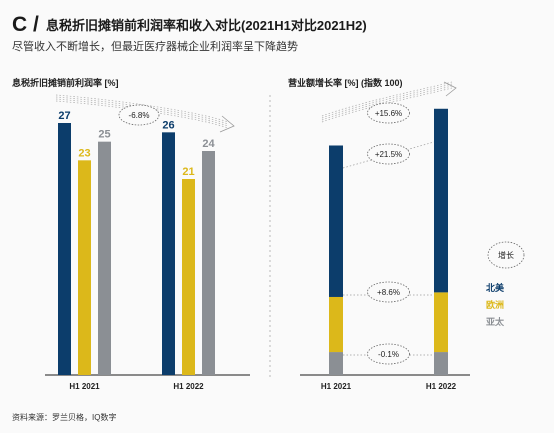 The width and height of the screenshot is (554, 433). I want to click on bar-value-label: 21, so click(188, 172).